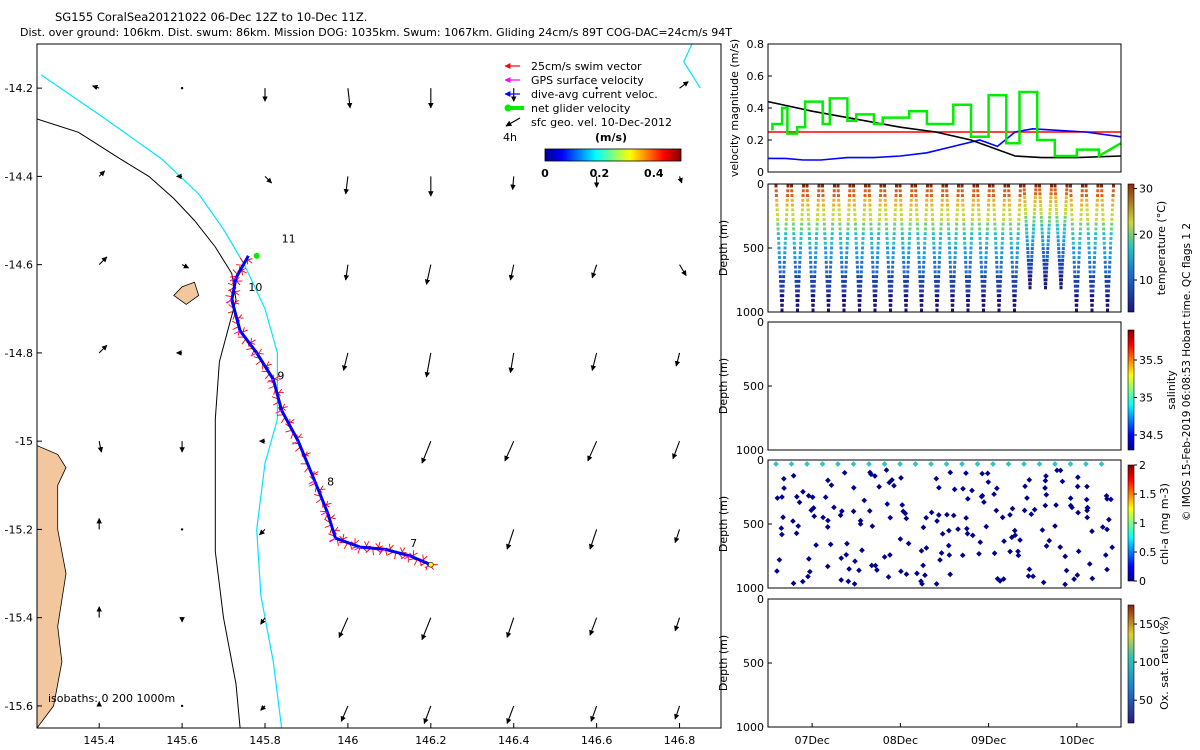 The width and height of the screenshot is (1200, 750). I want to click on chlorophyll-colorbar, so click(1131, 523).